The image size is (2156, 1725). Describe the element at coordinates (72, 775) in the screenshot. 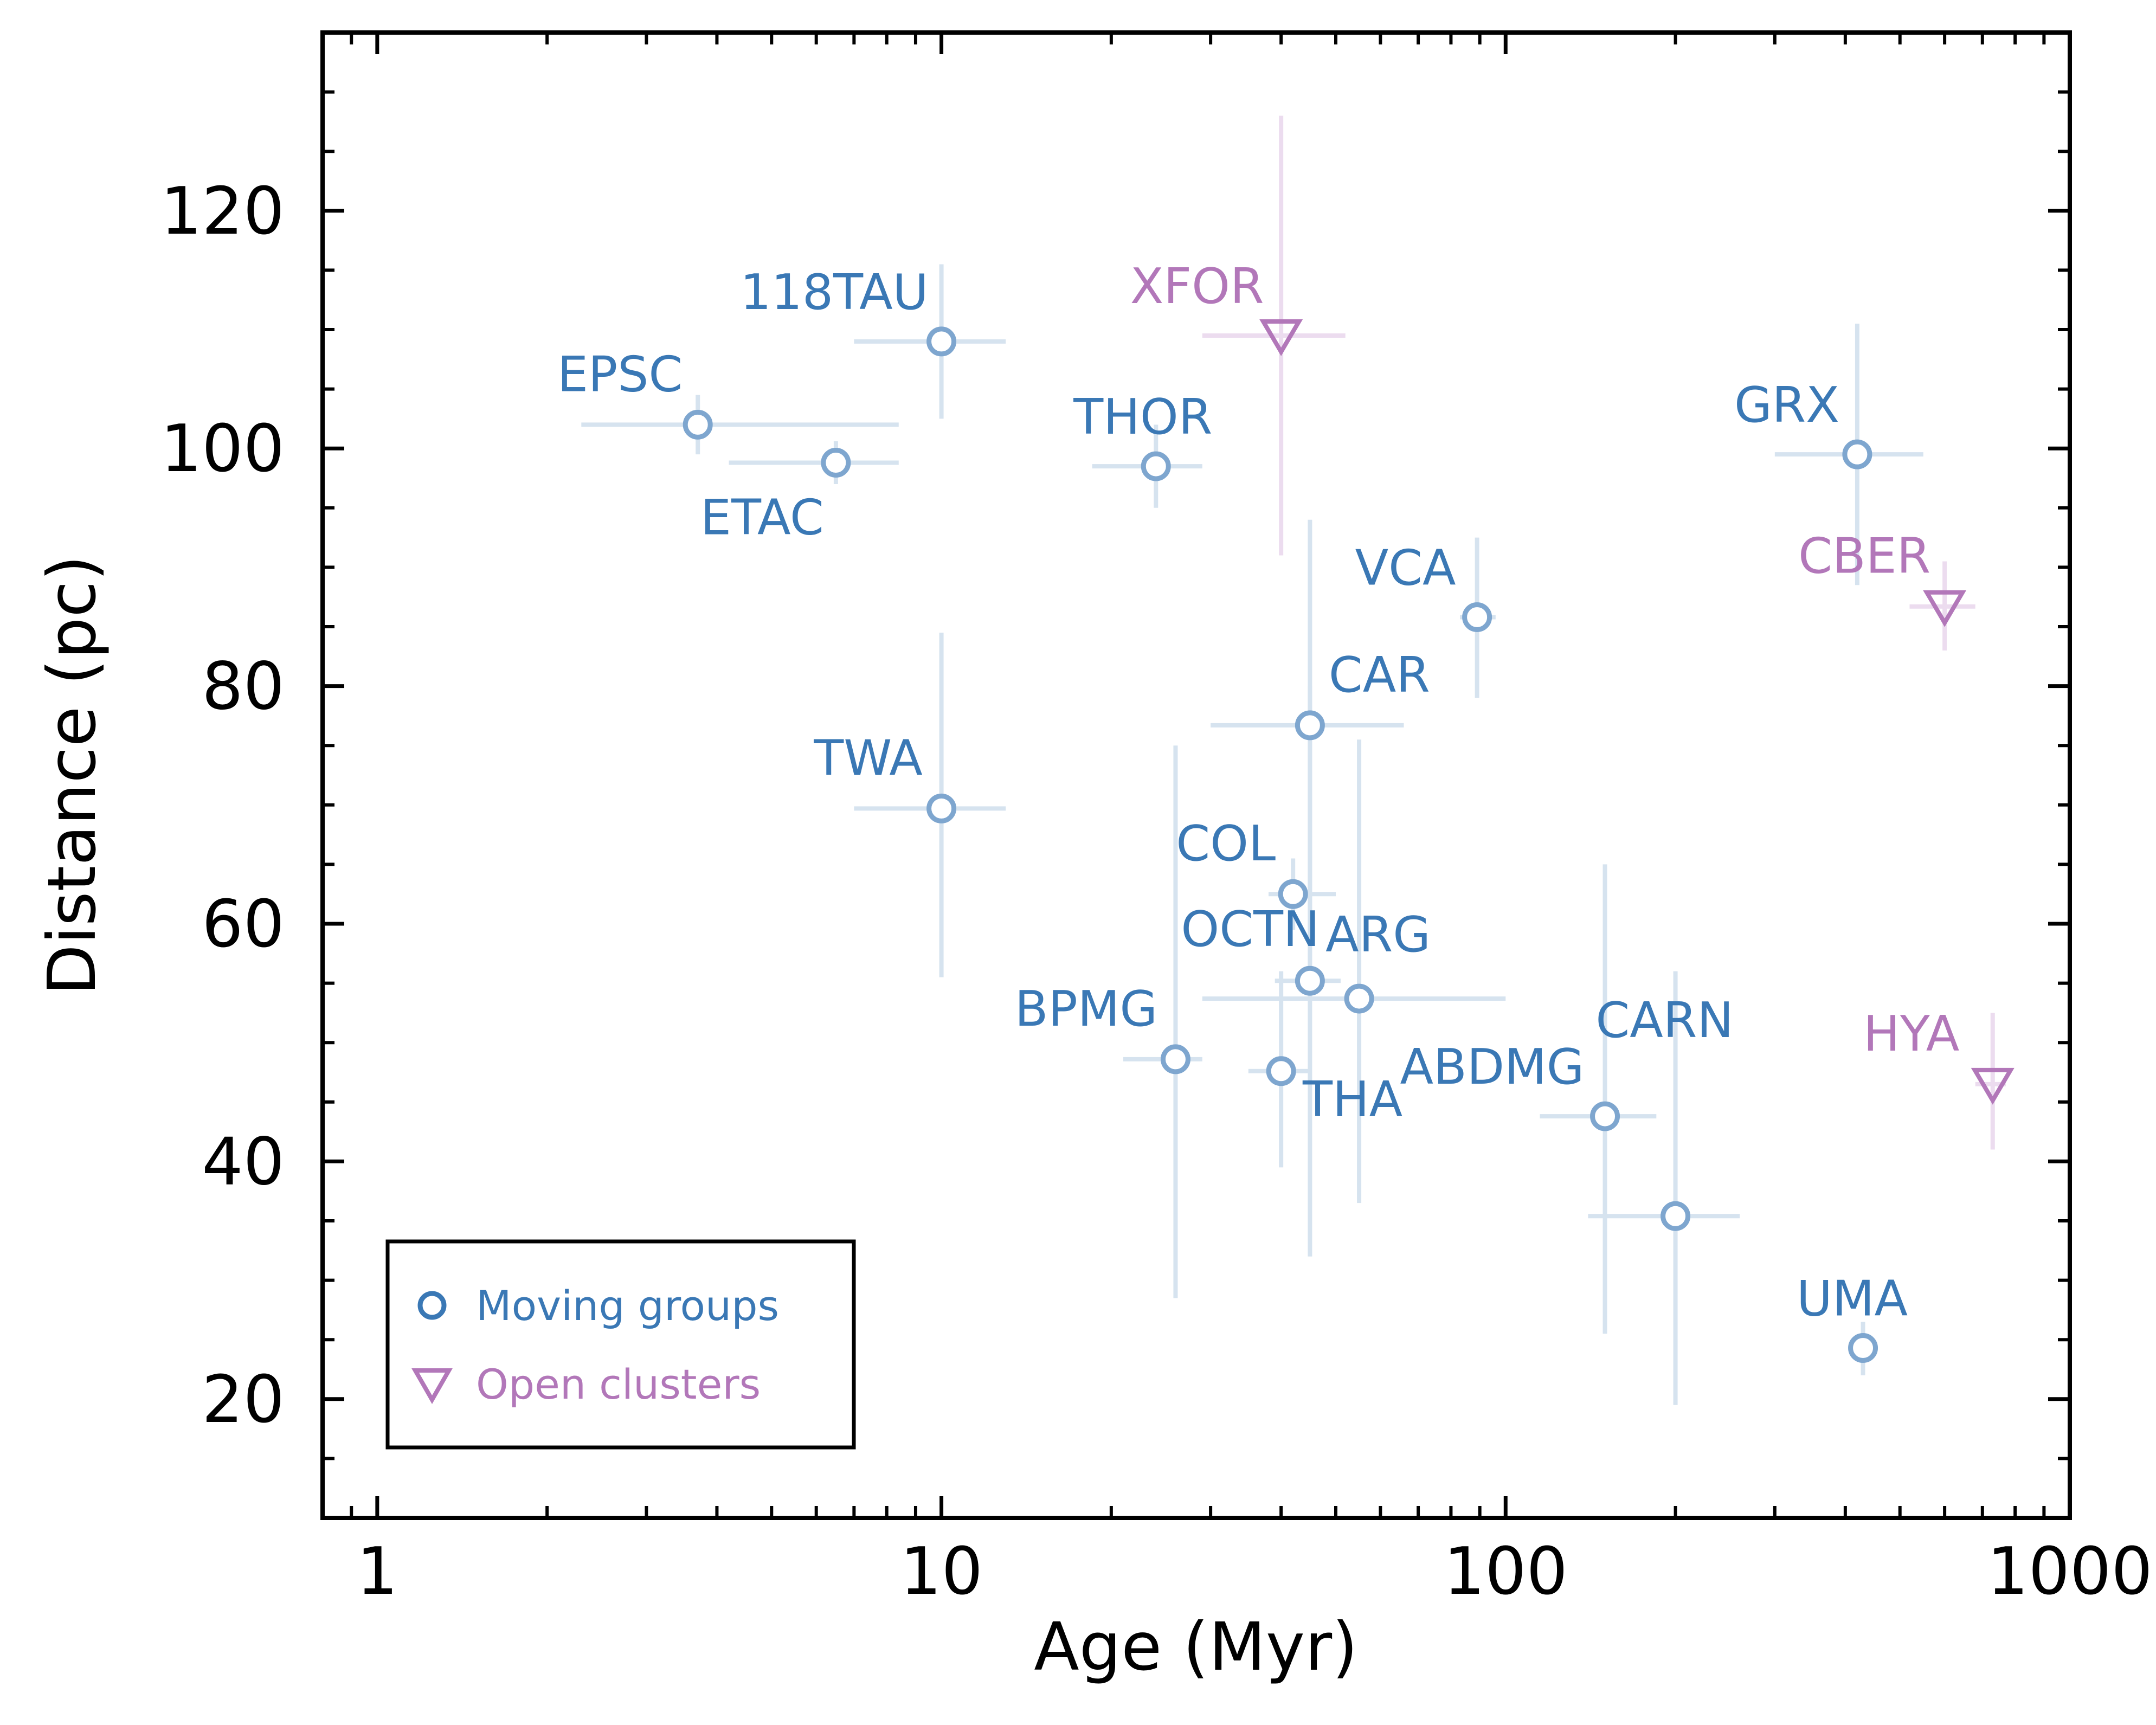

I see `y-axis-title: Distance (pc)` at that location.